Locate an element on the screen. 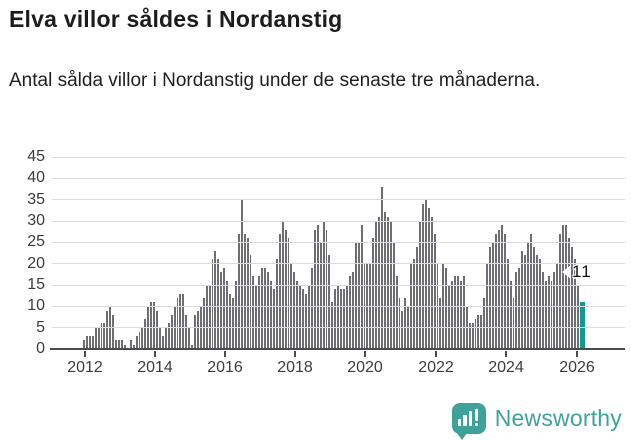 The height and width of the screenshot is (440, 631). y-axis-tick-label: 25 is located at coordinates (36, 242).